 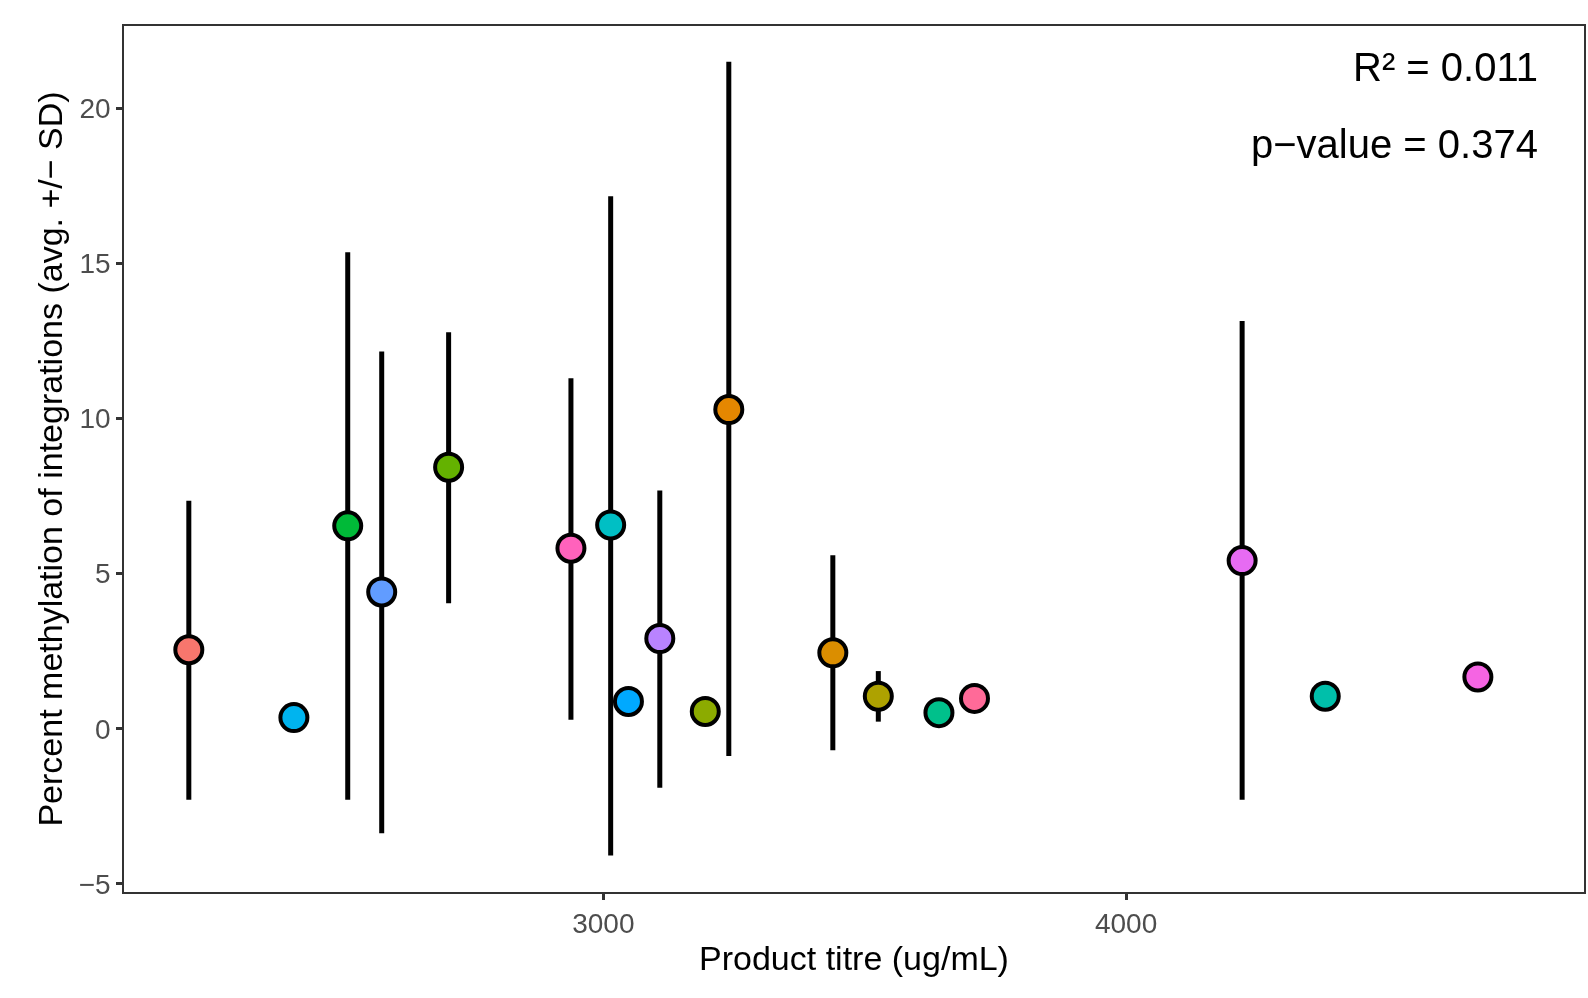 I want to click on y-tick-label: 0, so click(x=103, y=729).